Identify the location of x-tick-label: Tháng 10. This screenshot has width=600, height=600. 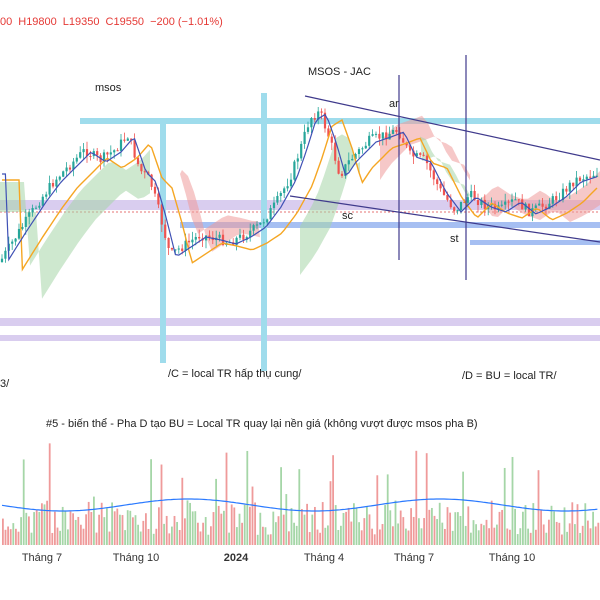
(512, 558).